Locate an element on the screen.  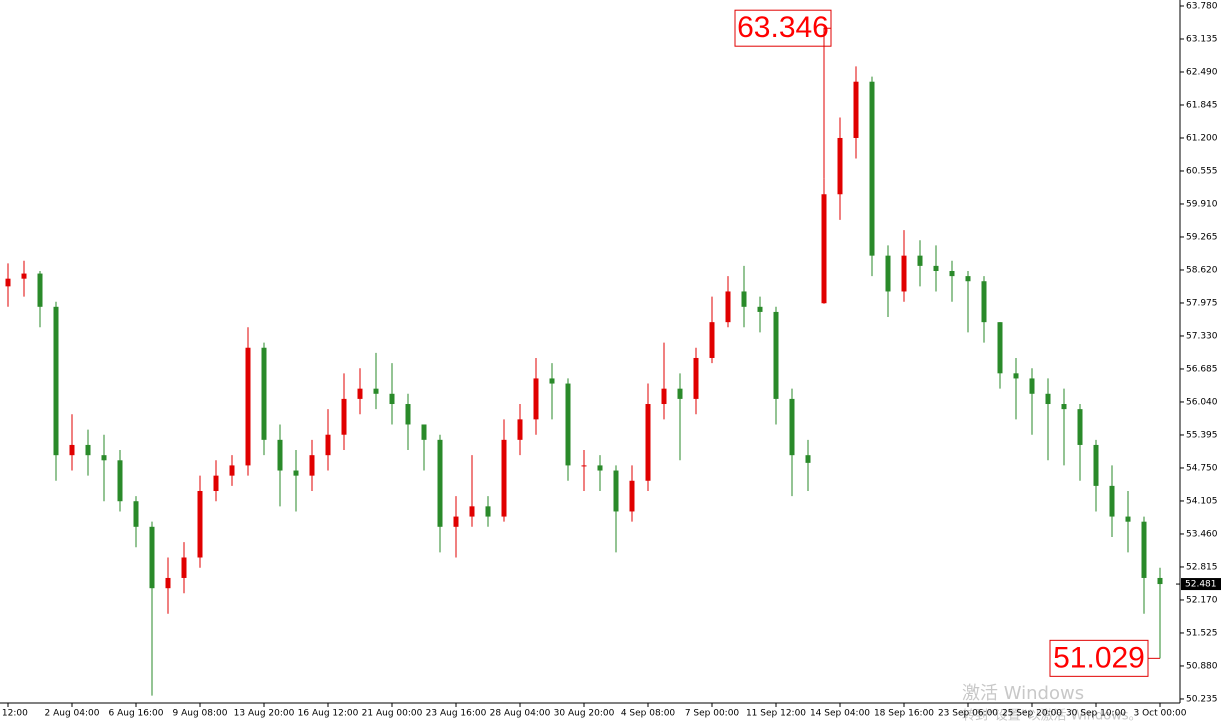
y-tick-label: 57.330 is located at coordinates (1202, 336).